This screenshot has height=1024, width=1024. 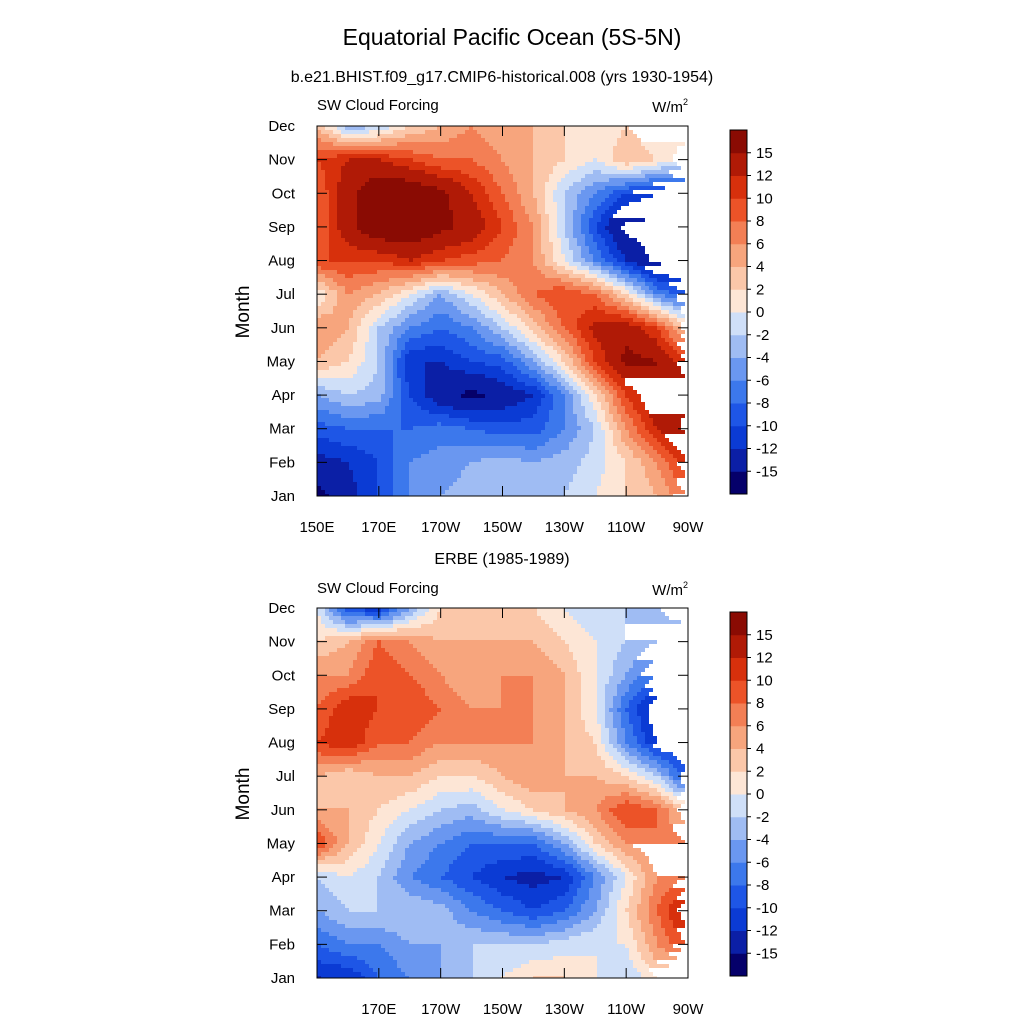 I want to click on colorbar-label: -12, so click(x=767, y=931).